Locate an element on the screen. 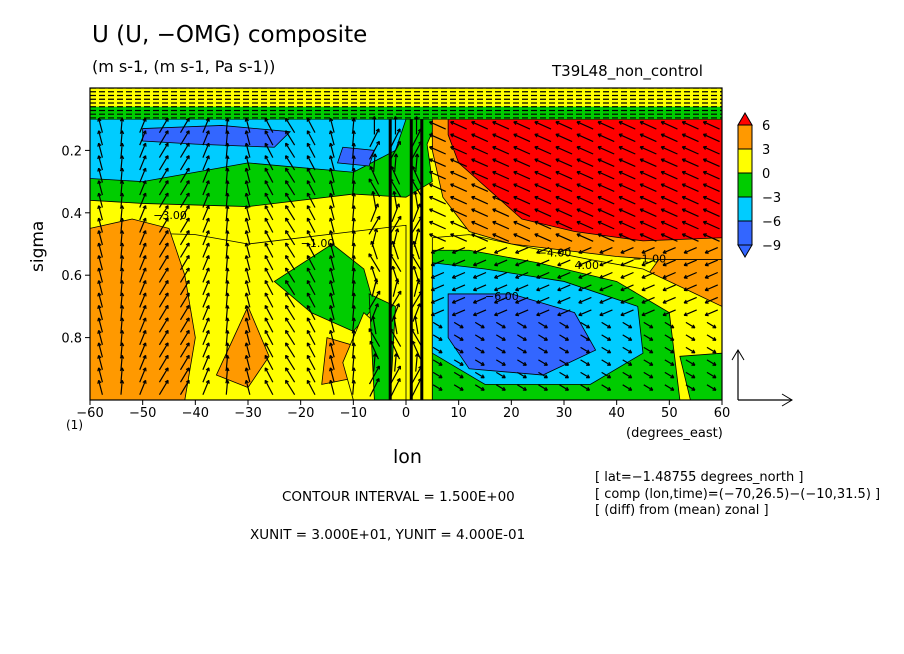 Image resolution: width=904 pixels, height=654 pixels. field-region is located at coordinates (143, 309).